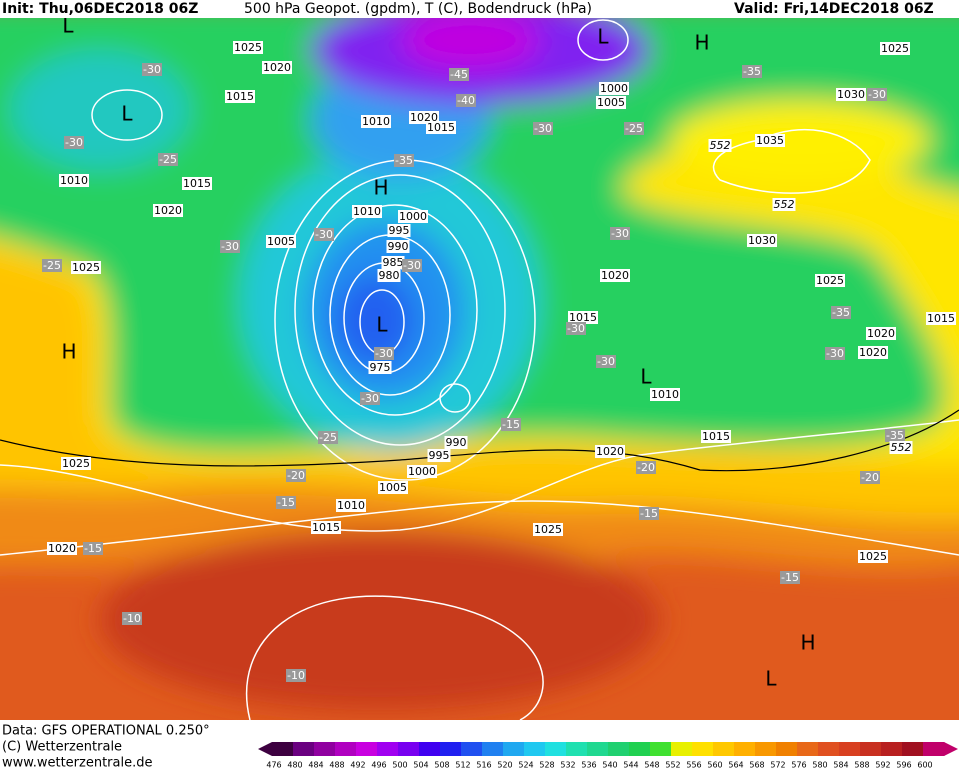 The image size is (959, 770). I want to click on temperature-label: -25, so click(168, 159).